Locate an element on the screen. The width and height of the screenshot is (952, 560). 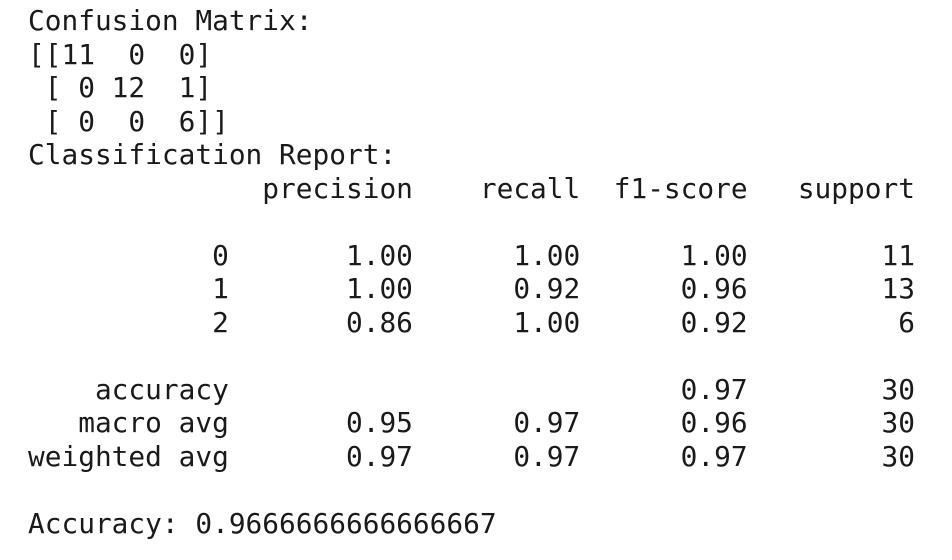
accuracy-output: Accuracy: 0.9666666666666667 is located at coordinates (262, 523).